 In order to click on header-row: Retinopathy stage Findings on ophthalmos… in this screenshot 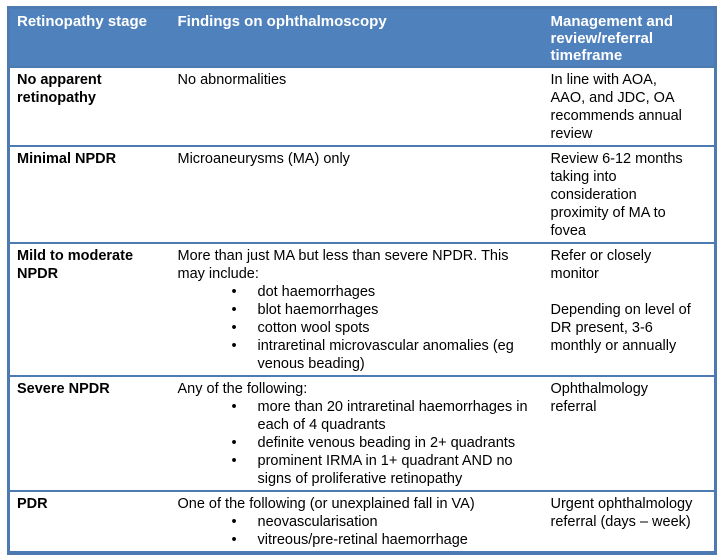, I will do `click(362, 37)`.